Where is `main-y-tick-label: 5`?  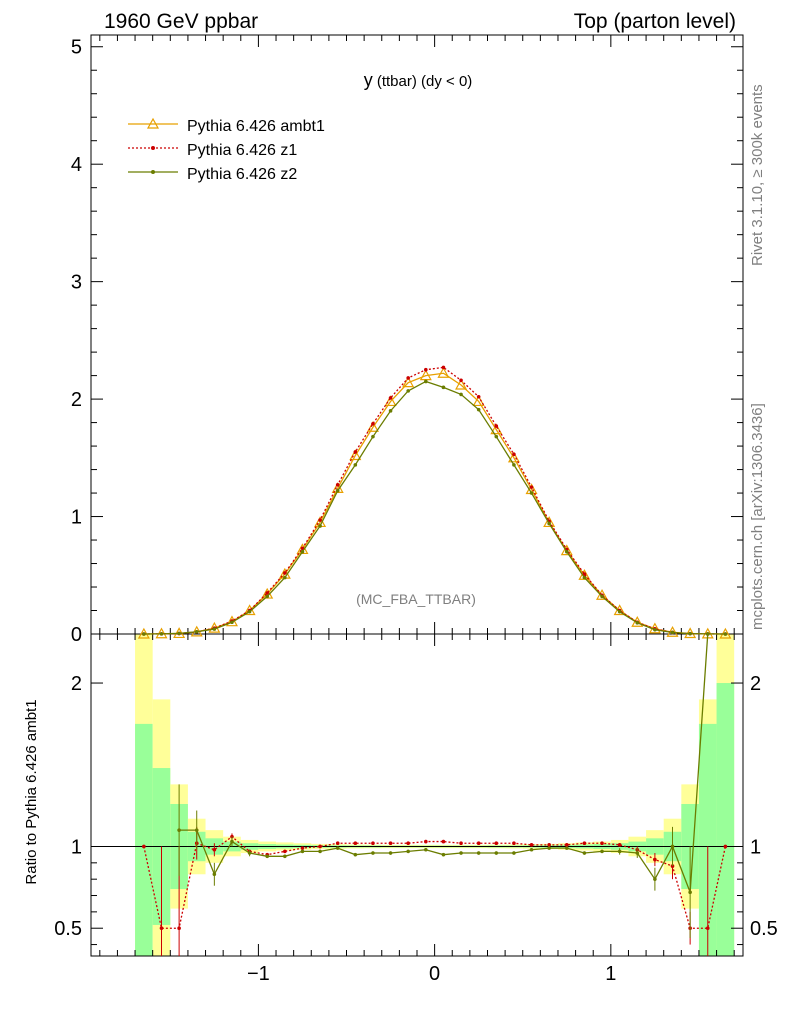
main-y-tick-label: 5 is located at coordinates (76, 48).